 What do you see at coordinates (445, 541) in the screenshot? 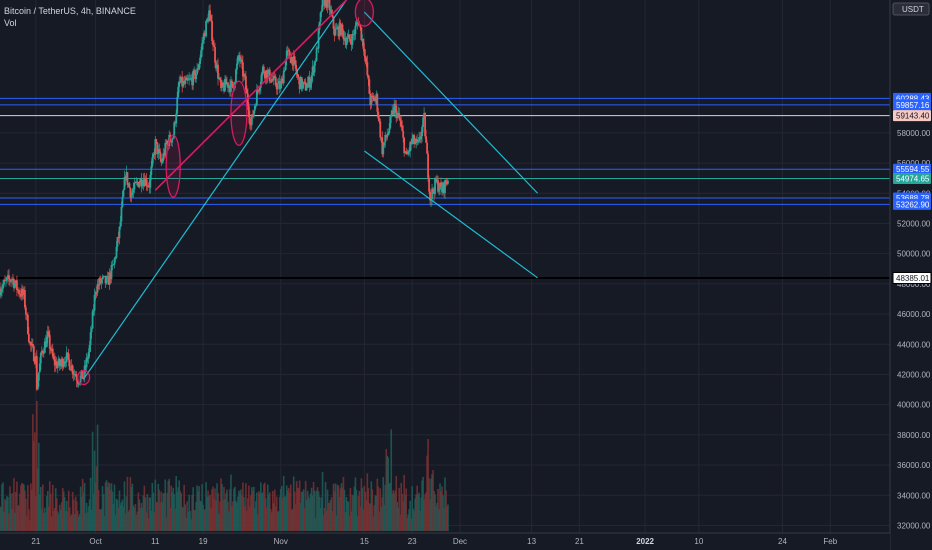
I see `time-axis-panel` at bounding box center [445, 541].